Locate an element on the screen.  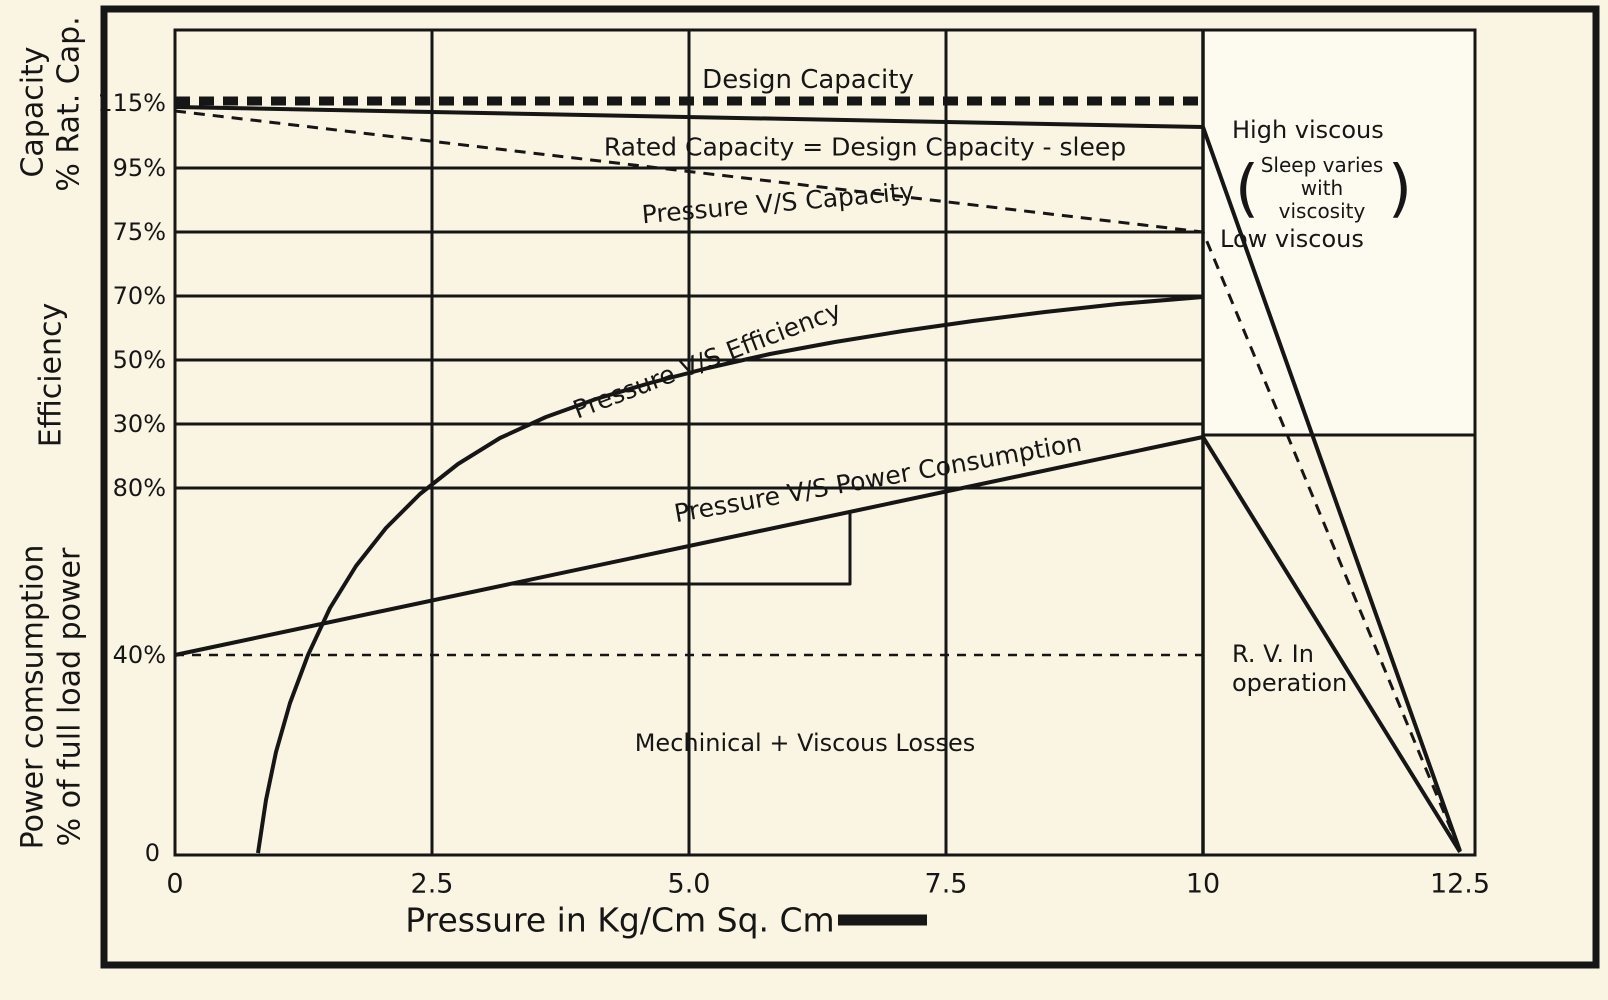
label-rv-line1: R. V. In is located at coordinates (1273, 654).